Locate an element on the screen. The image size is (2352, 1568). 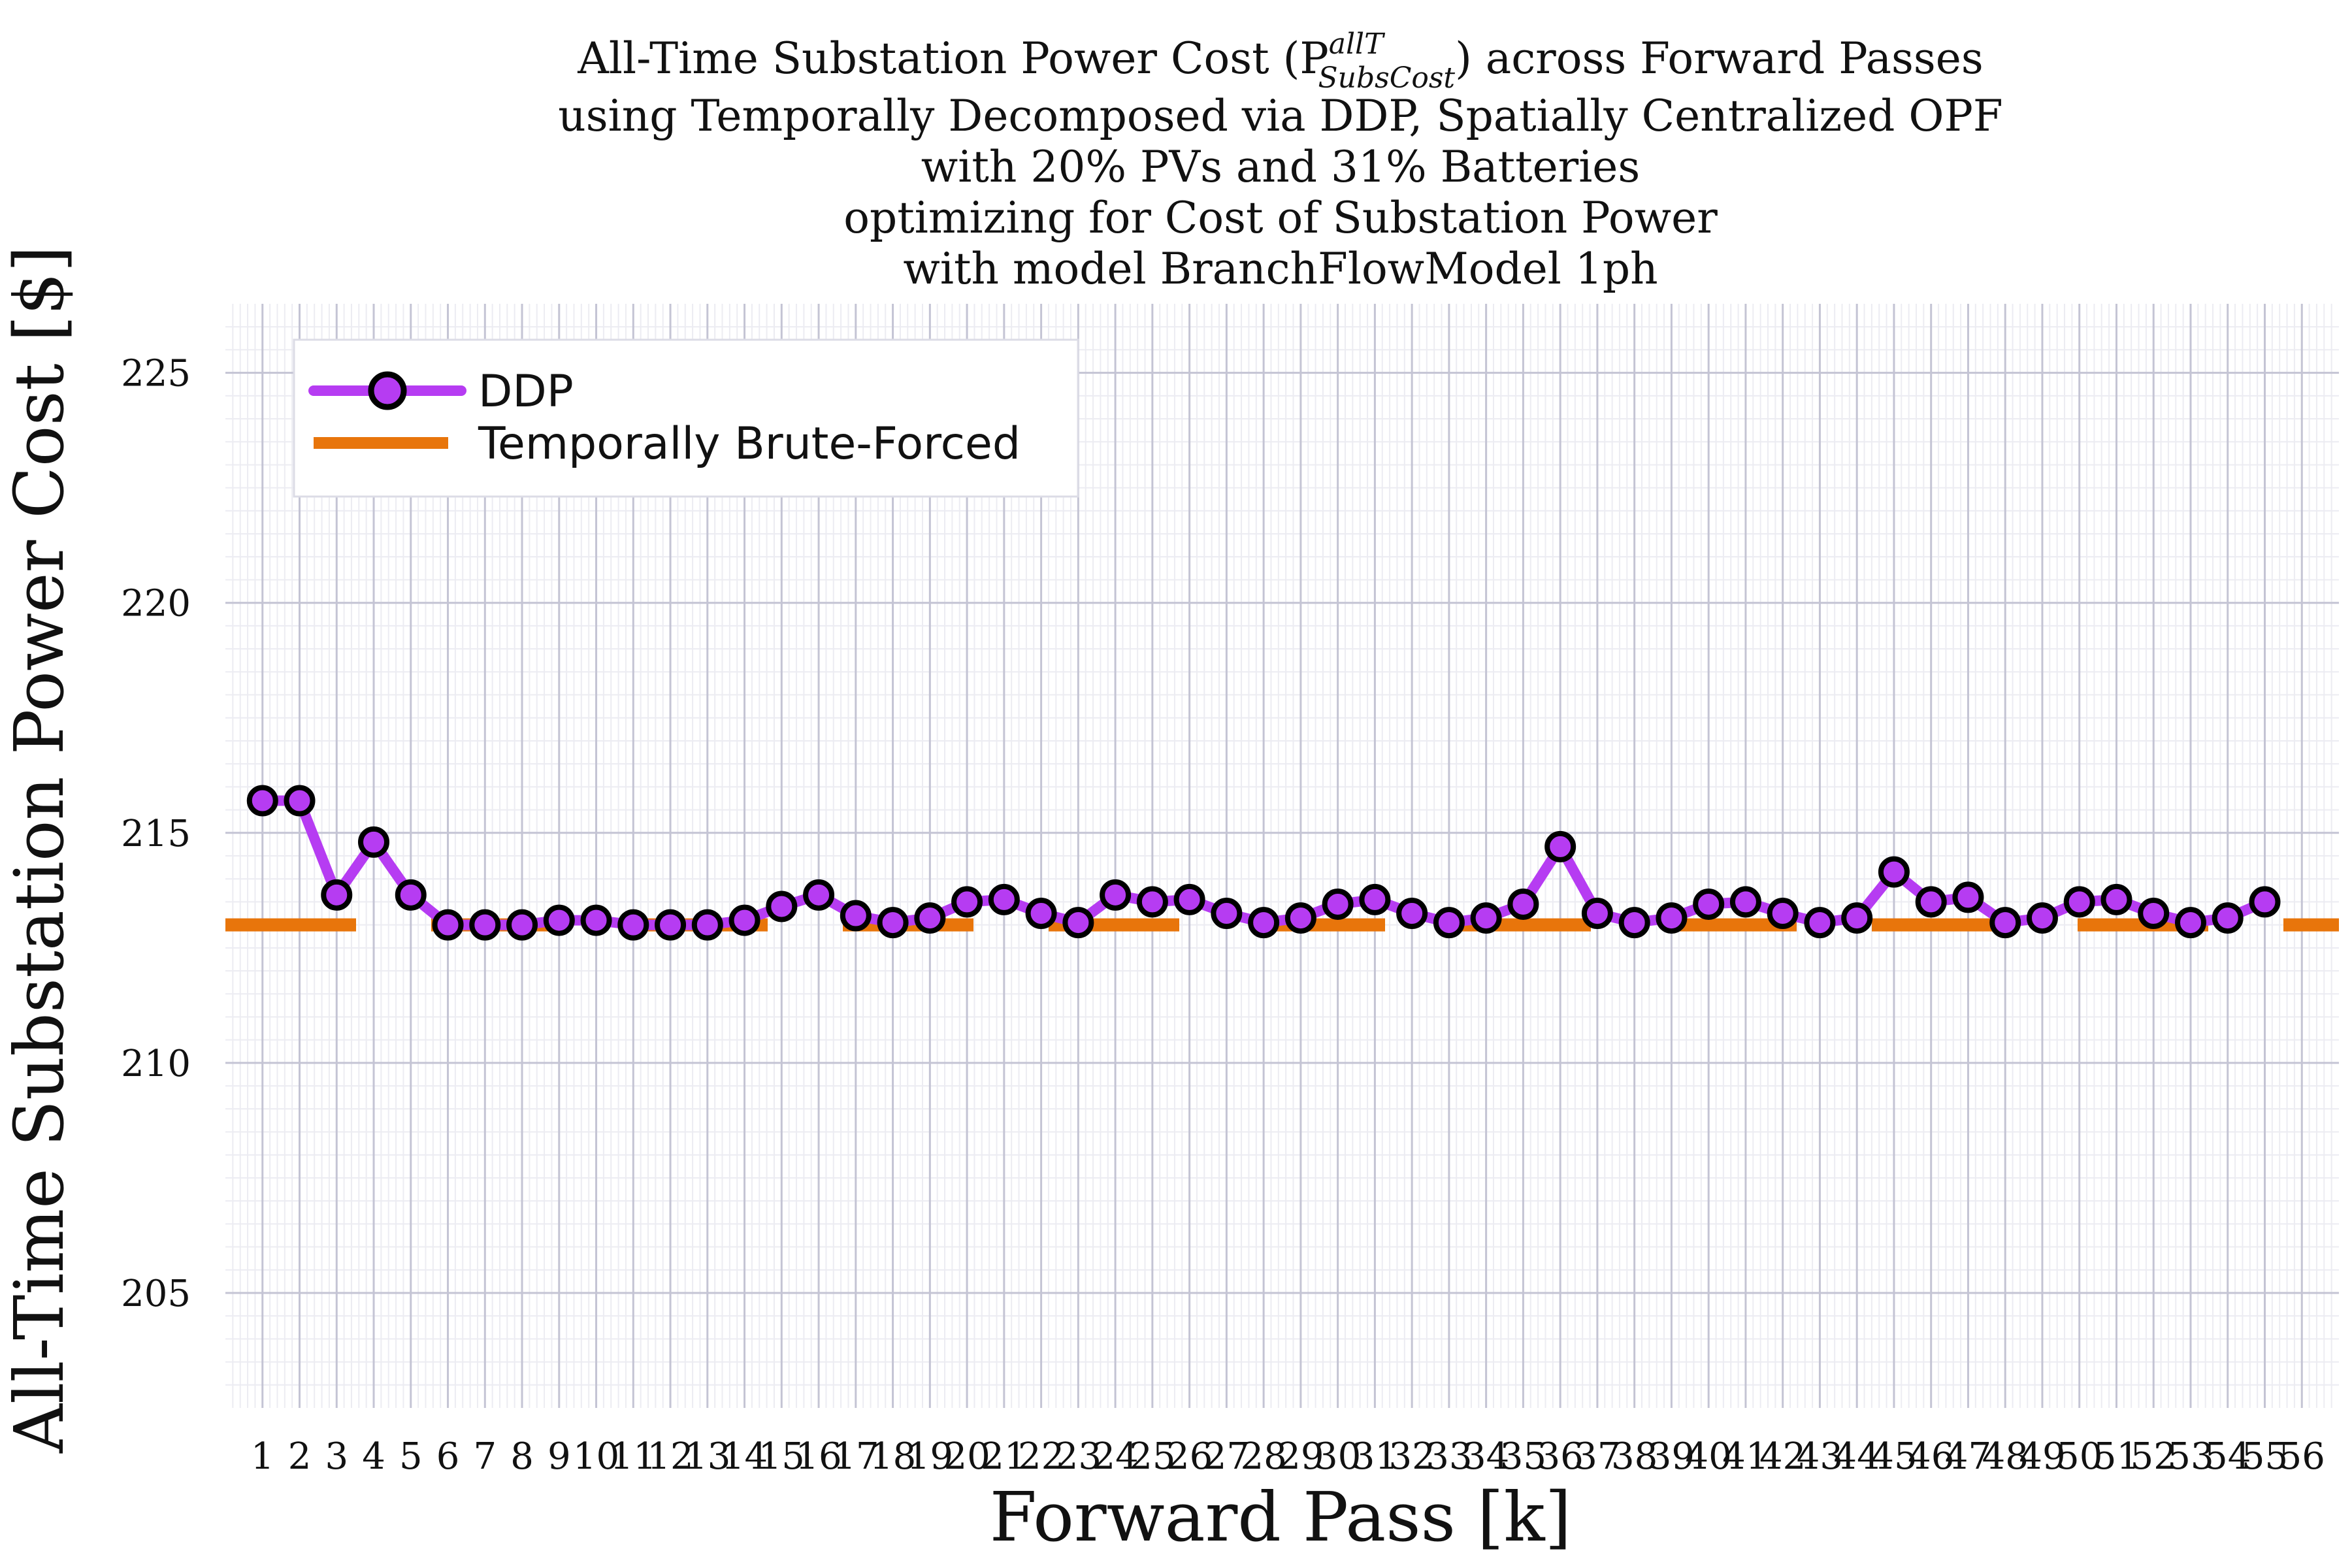
x-tick-label: 33 is located at coordinates (1449, 1456).